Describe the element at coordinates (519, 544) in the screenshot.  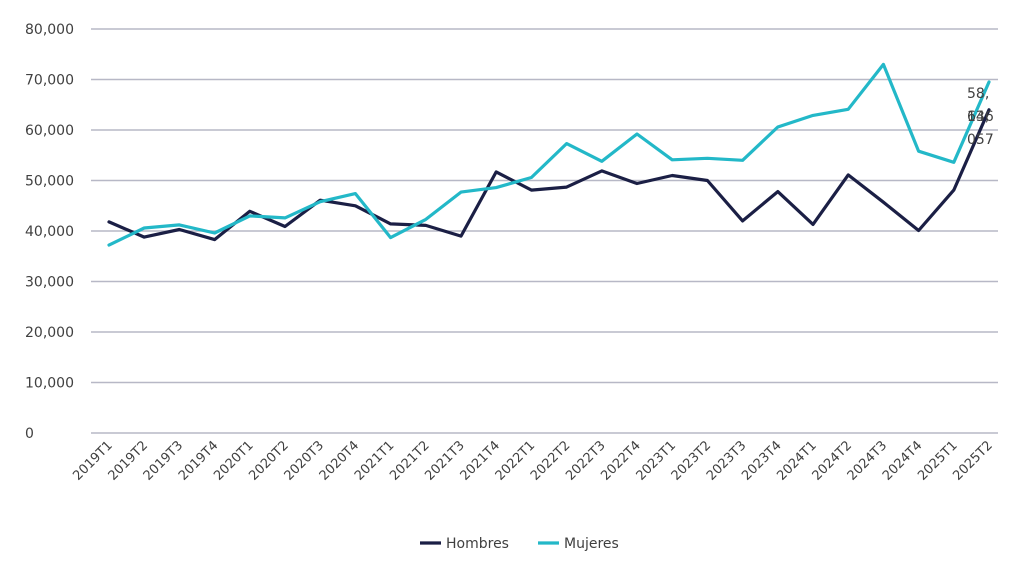
I see `legend: Hombres Mujeres` at that location.